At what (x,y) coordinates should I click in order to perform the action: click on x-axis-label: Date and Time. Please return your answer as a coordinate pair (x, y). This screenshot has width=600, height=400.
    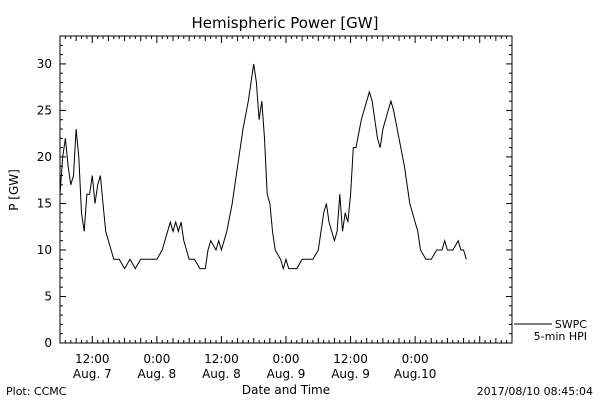
    Looking at the image, I should click on (286, 390).